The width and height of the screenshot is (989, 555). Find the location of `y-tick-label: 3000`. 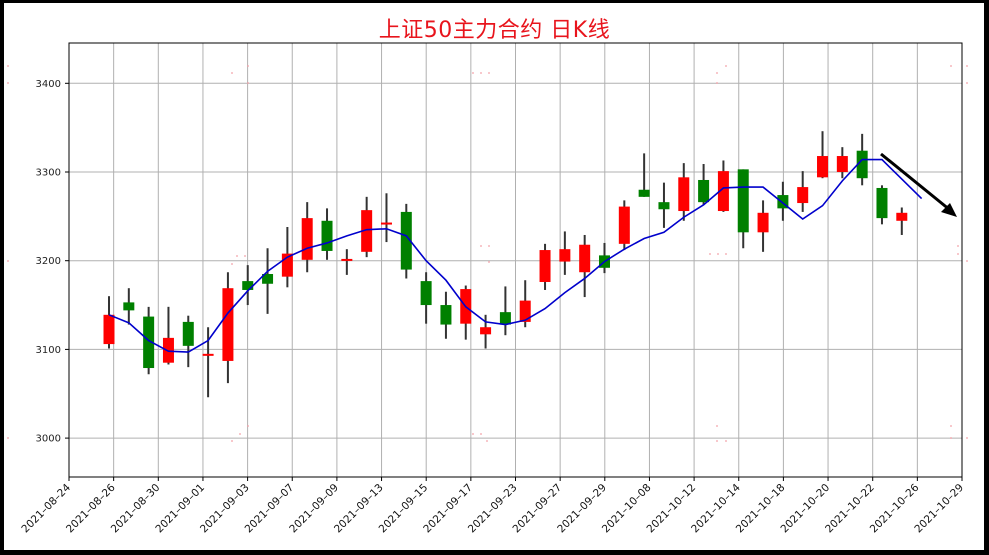

y-tick-label: 3000 is located at coordinates (48, 439).